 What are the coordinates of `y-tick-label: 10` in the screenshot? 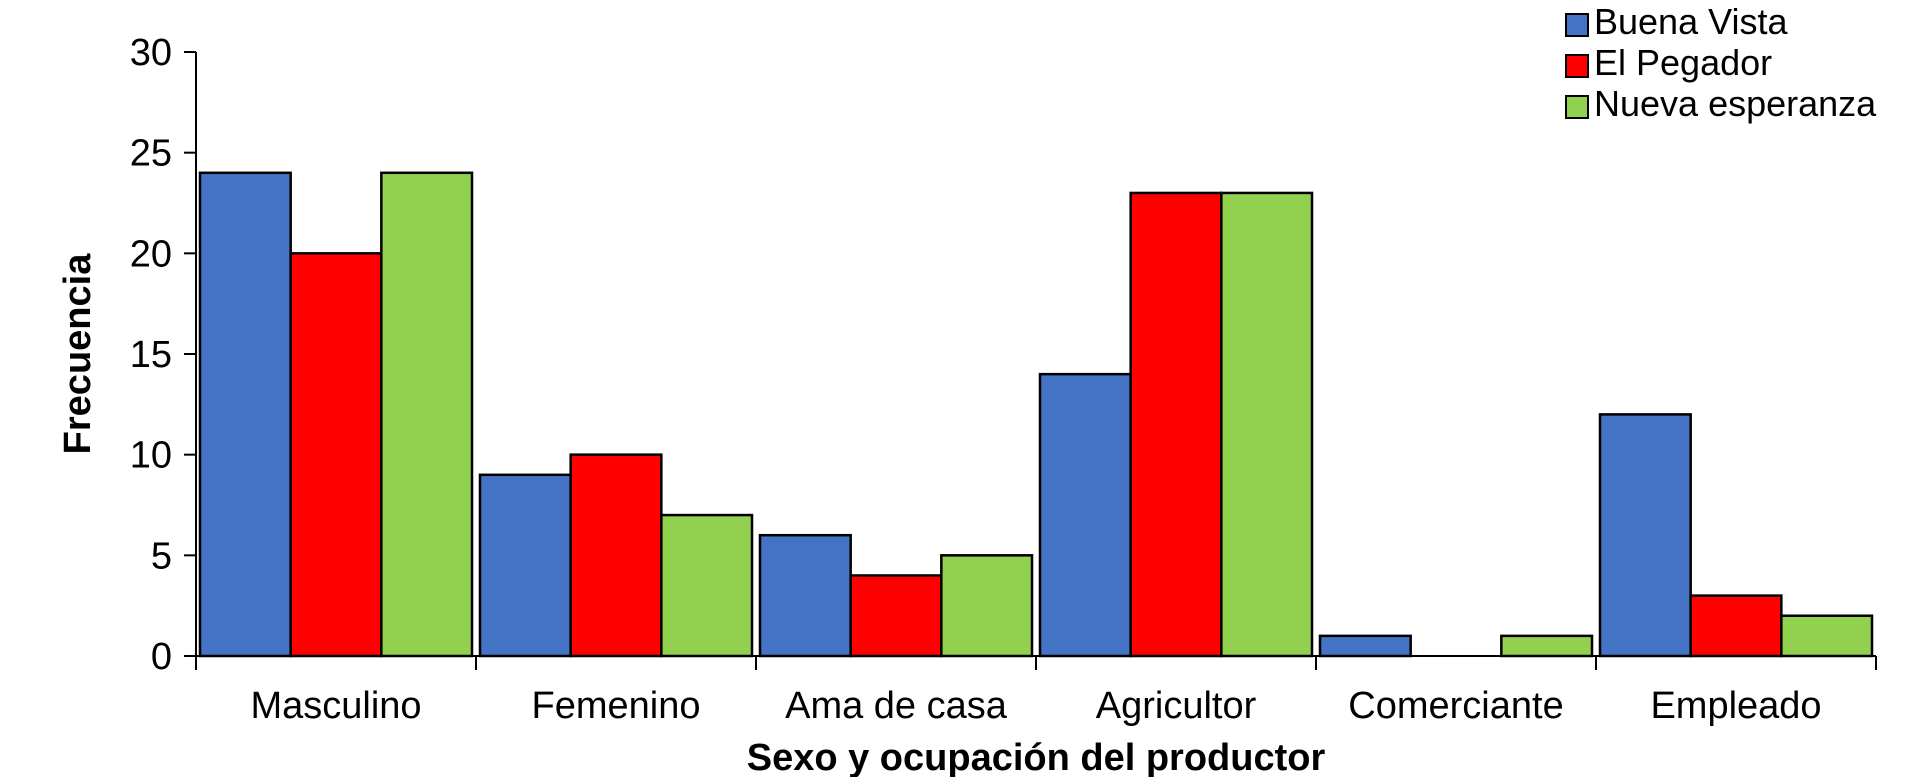 It's located at (151, 456).